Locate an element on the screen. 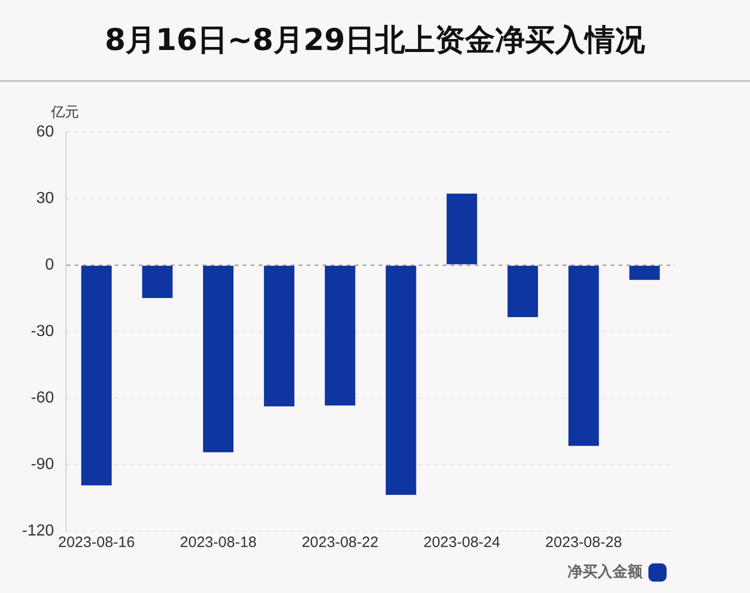  x-tick-label: 2023-08-28 is located at coordinates (583, 543).